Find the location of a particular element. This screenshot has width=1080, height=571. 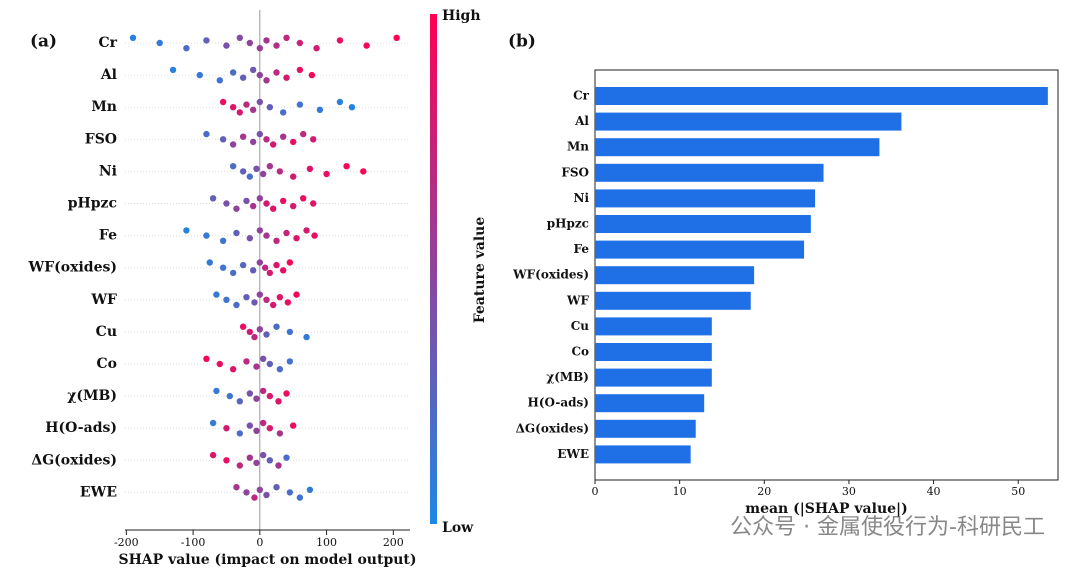

y-tick-label: Ni is located at coordinates (108, 171).